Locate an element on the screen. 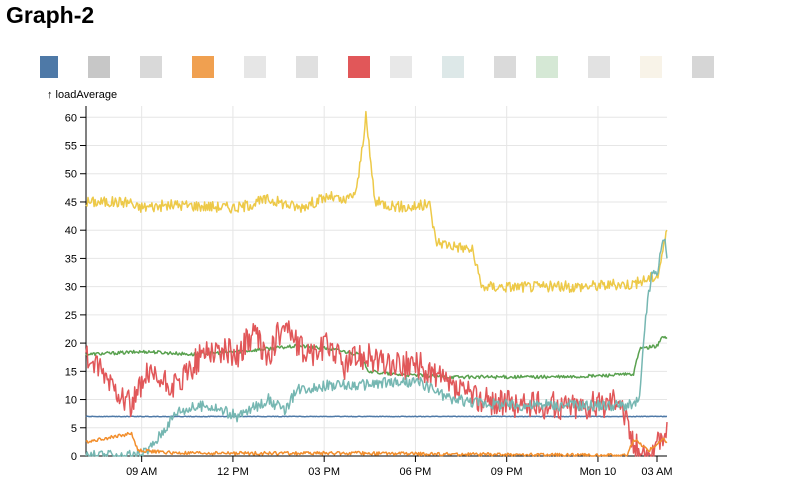 This screenshot has width=807, height=493. x-tick-label: 03 AM is located at coordinates (656, 472).